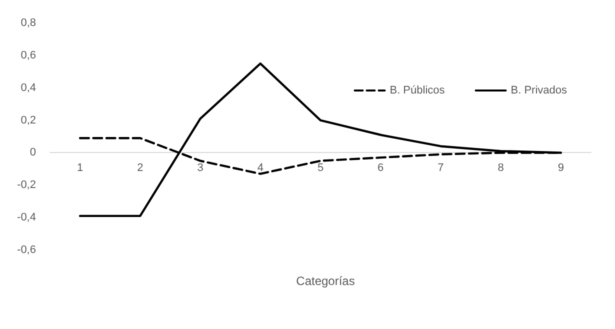 This screenshot has height=329, width=615. What do you see at coordinates (325, 281) in the screenshot?
I see `x-axis-title: Categorías` at bounding box center [325, 281].